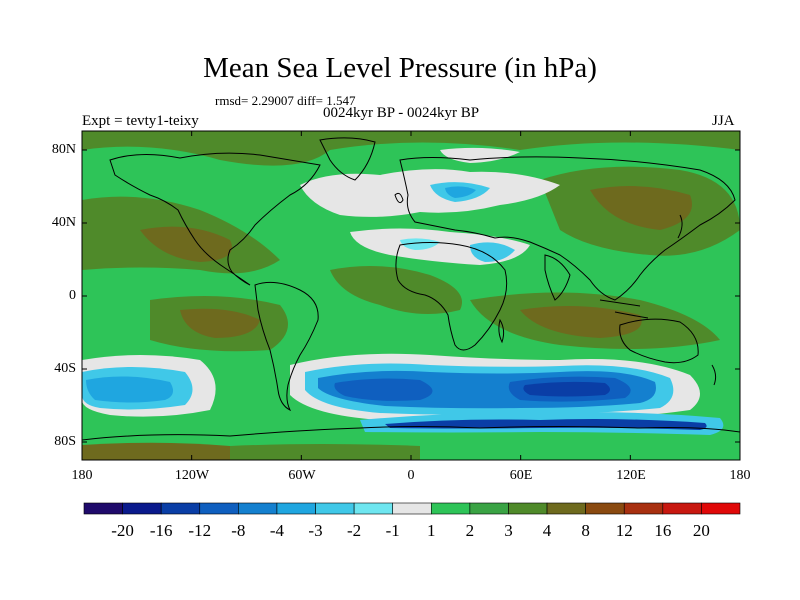 The width and height of the screenshot is (800, 600). Describe the element at coordinates (624, 530) in the screenshot. I see `colorbar-label: 12` at that location.